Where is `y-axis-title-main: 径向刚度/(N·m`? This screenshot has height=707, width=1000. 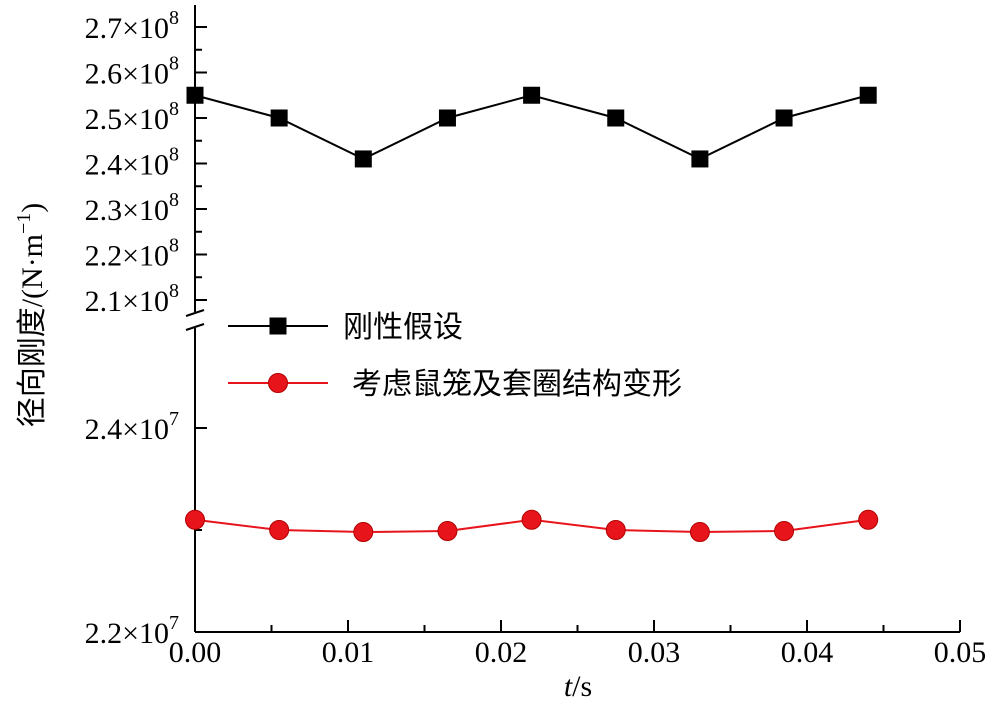 y-axis-title-main: 径向刚度/(N·m is located at coordinates (32, 330).